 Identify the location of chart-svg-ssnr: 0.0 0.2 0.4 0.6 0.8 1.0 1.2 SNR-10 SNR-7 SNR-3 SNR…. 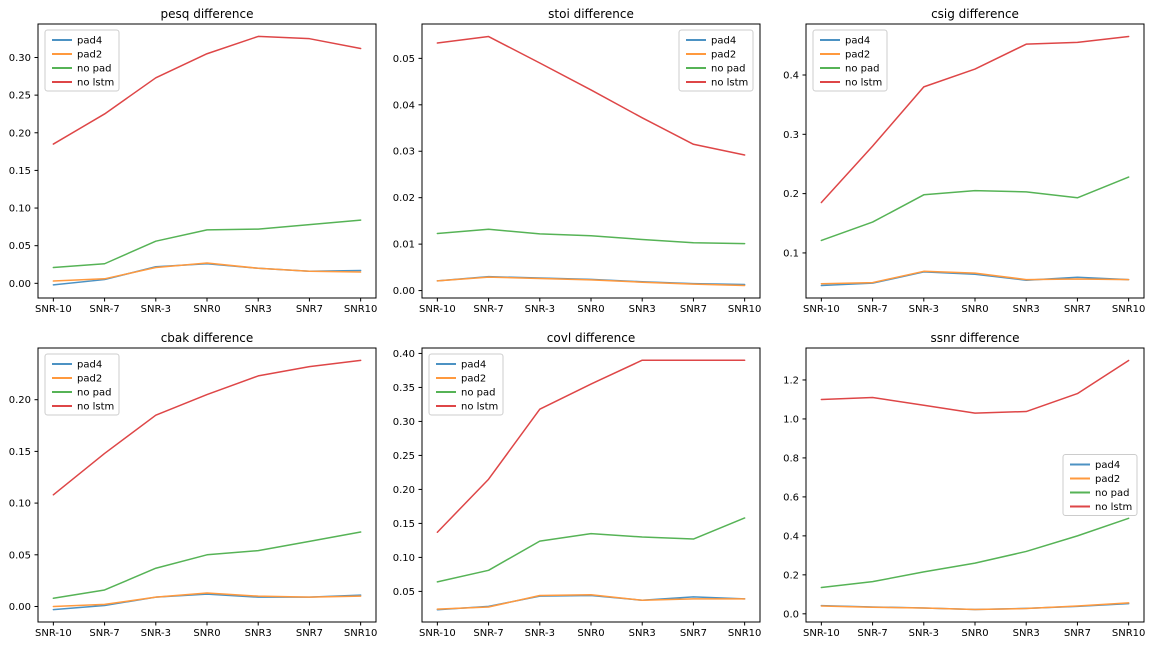
(964, 485).